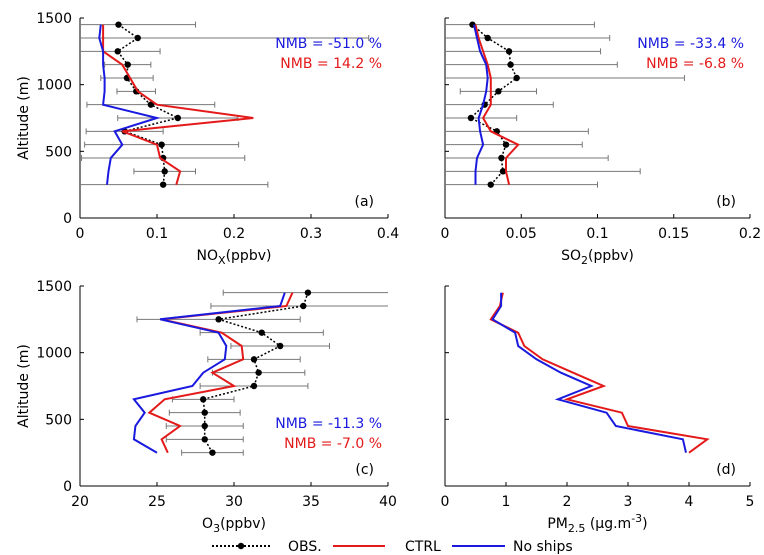 The height and width of the screenshot is (555, 764). What do you see at coordinates (673, 234) in the screenshot?
I see `x-tick-label: 0.15` at bounding box center [673, 234].